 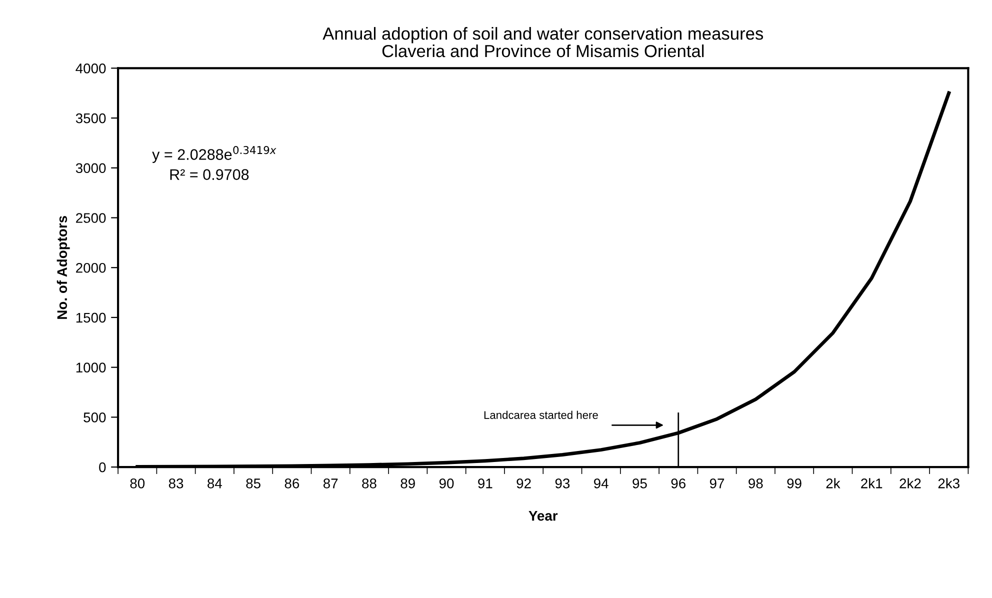 What do you see at coordinates (215, 483) in the screenshot?
I see `x-tick-label: 84` at bounding box center [215, 483].